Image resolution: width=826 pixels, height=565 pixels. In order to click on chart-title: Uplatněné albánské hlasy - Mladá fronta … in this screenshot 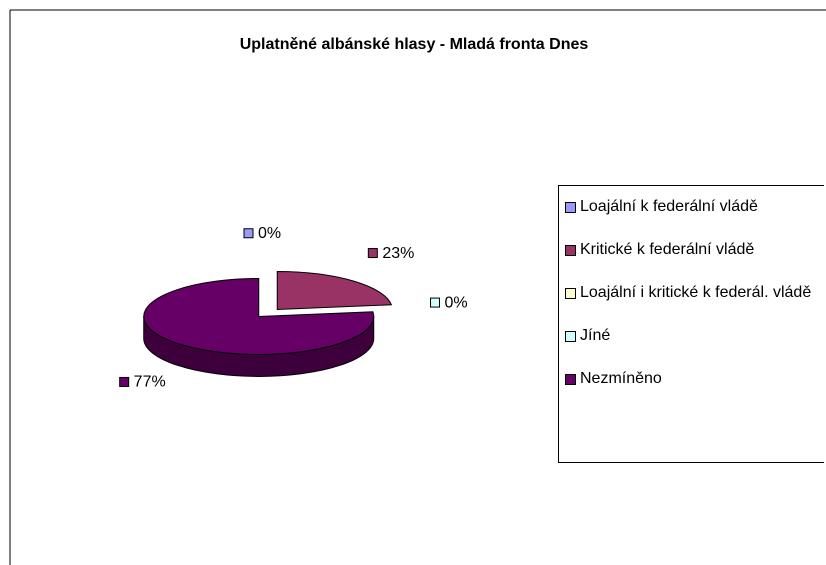, I will do `click(414, 44)`.